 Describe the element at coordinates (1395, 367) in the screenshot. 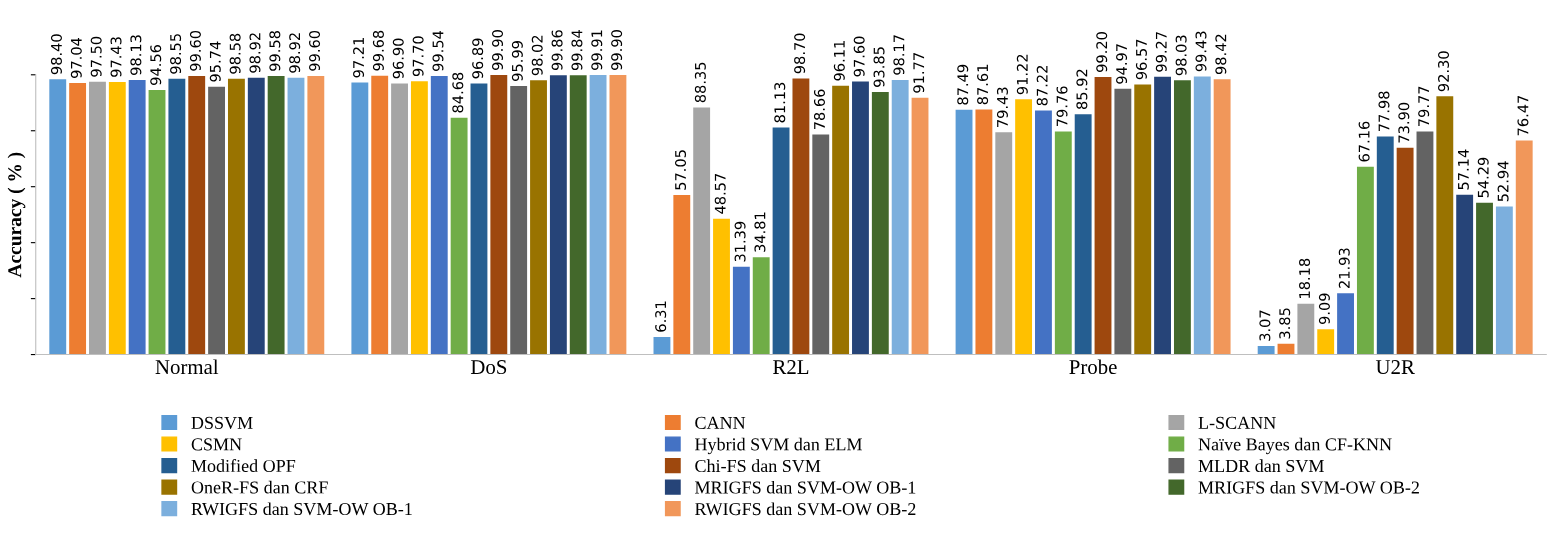

I see `x-tick-label: U2R` at that location.